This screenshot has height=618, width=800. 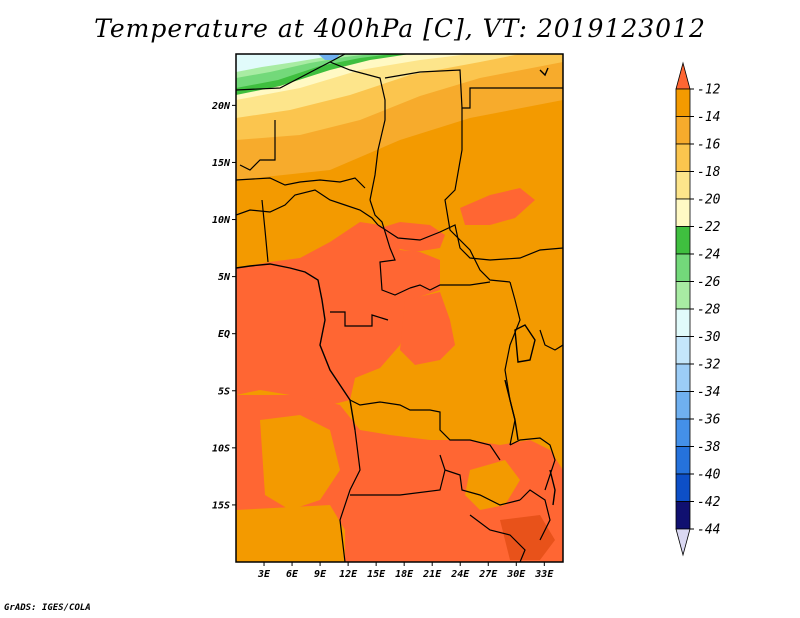 I want to click on border-mali, so click(x=257, y=145).